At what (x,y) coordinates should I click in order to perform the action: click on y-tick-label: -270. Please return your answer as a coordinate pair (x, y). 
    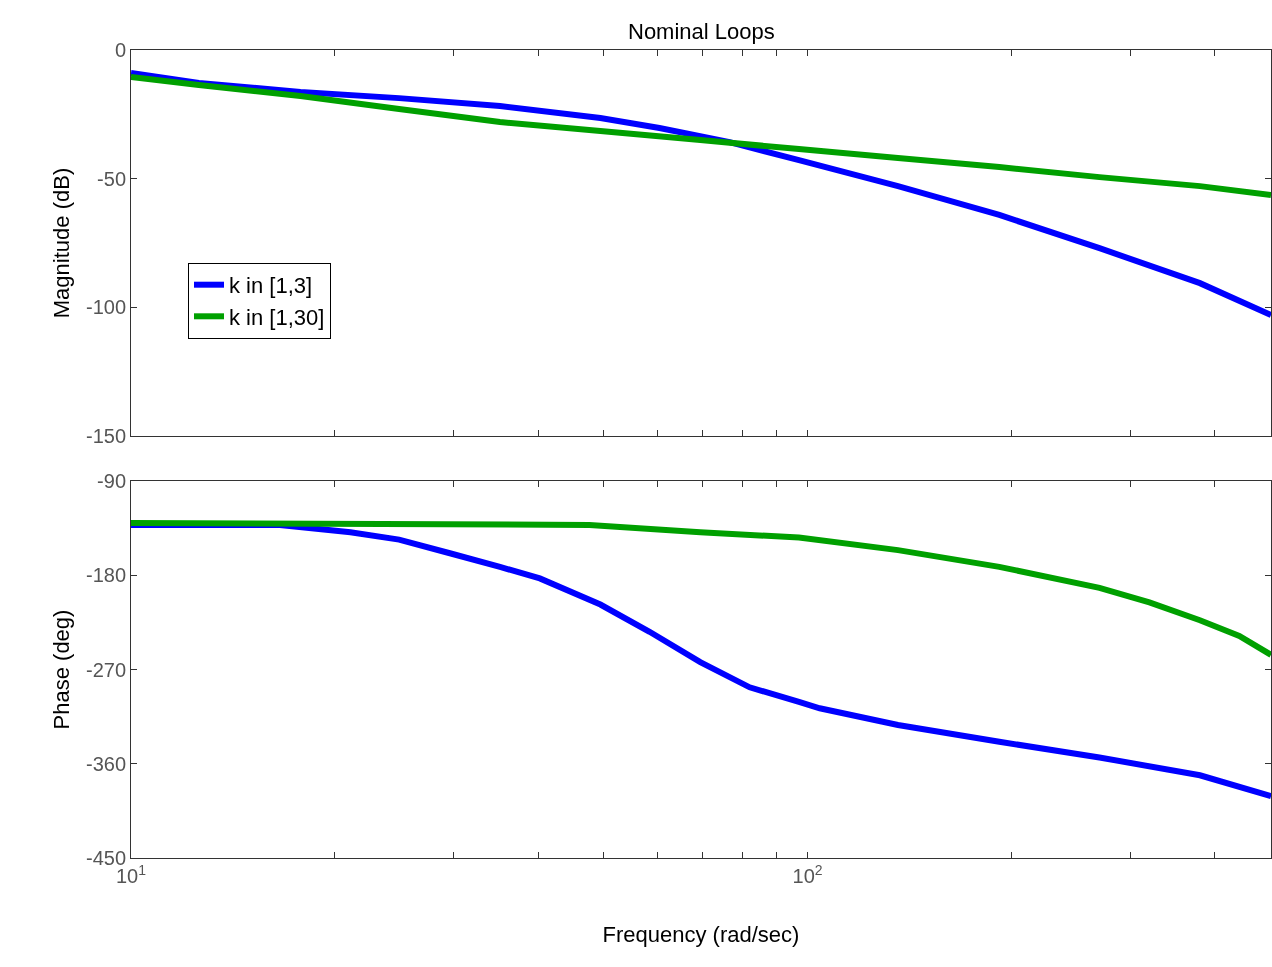
    Looking at the image, I should click on (105, 669).